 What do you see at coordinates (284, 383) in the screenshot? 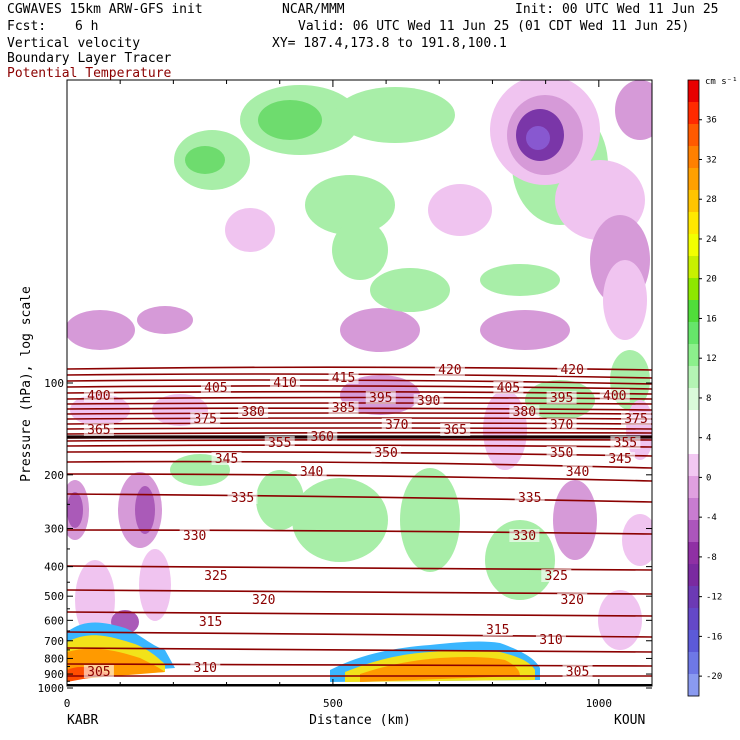
I see `theta-label-3: 410` at bounding box center [284, 383].